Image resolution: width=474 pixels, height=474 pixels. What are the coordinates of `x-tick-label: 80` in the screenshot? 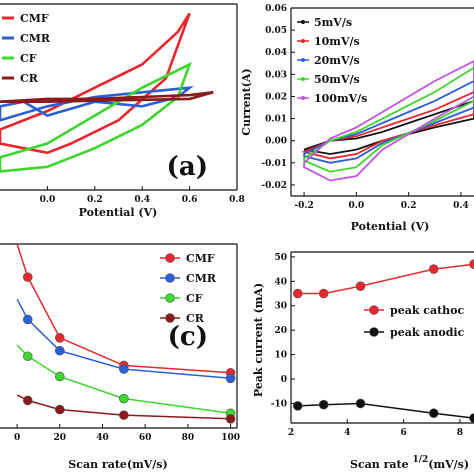 It's located at (188, 438).